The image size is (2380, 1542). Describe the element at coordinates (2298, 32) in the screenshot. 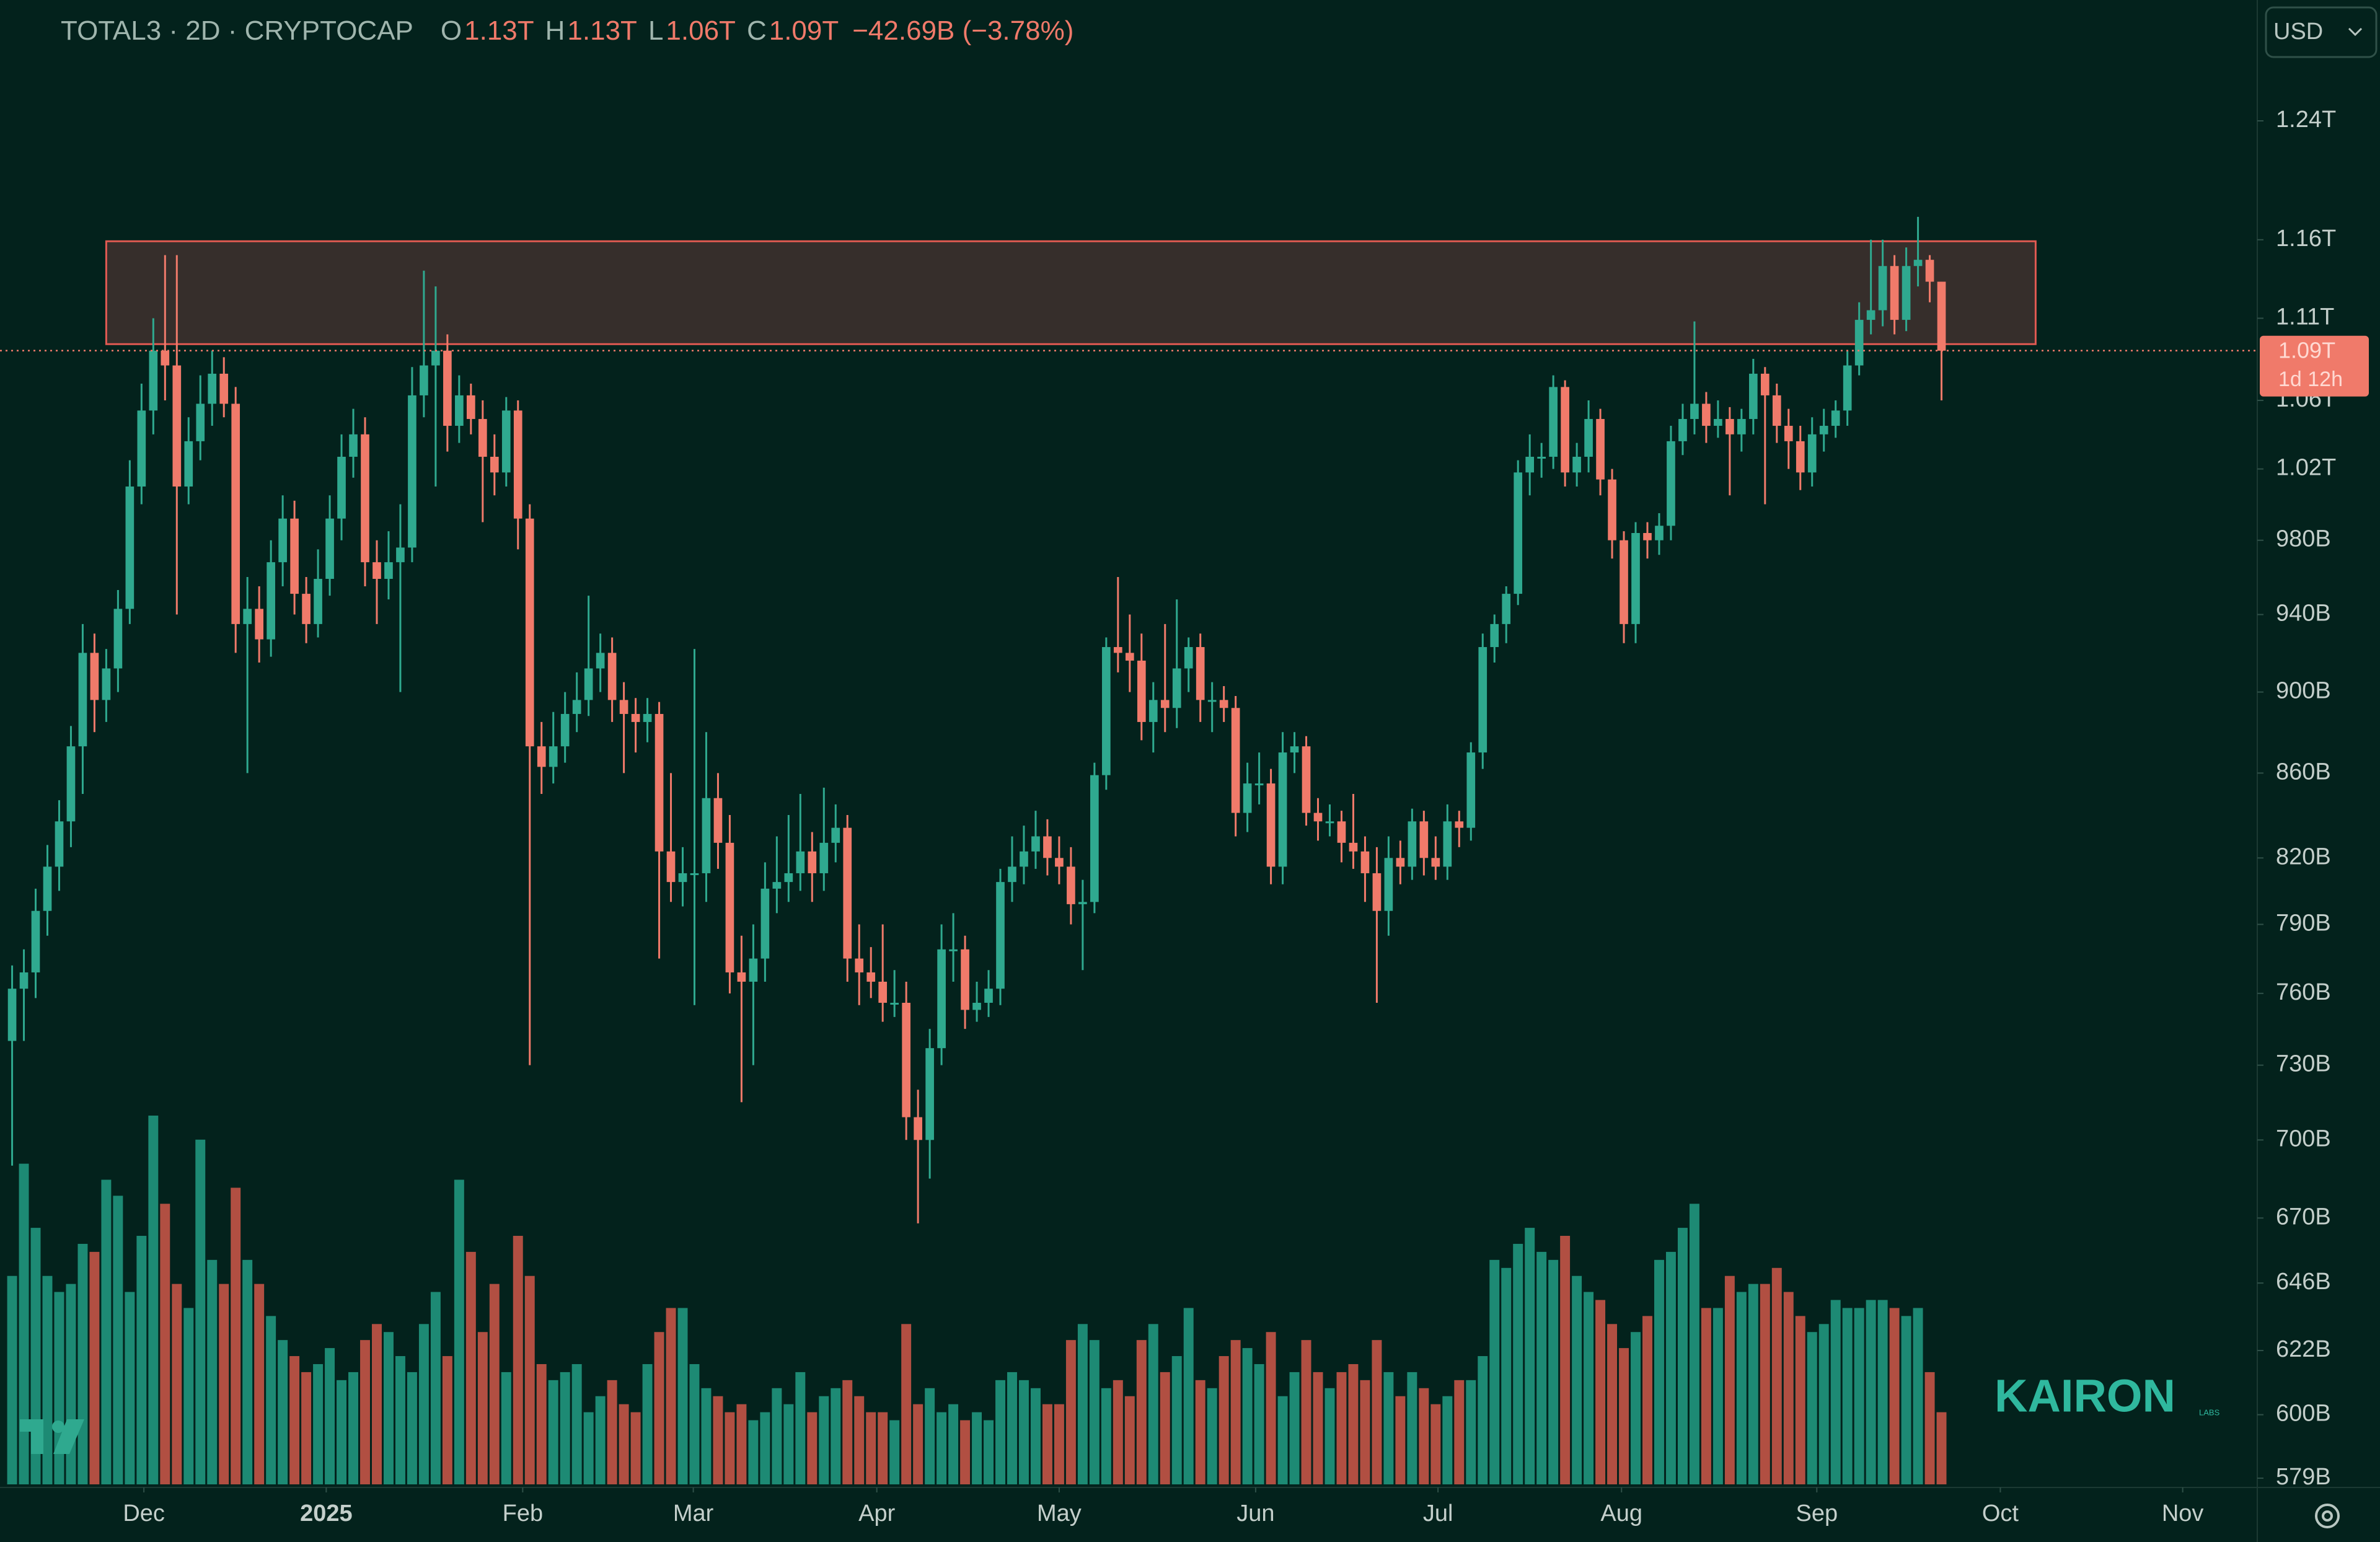

I see `currency-label: USD` at that location.